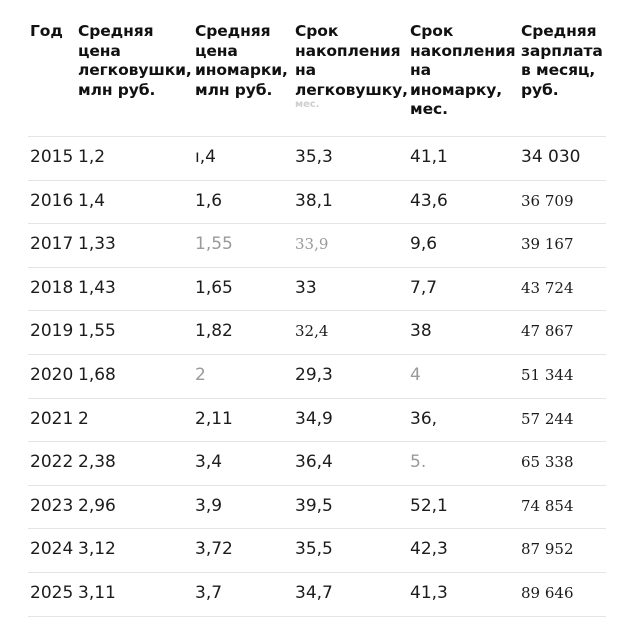  I want to click on header-line: иномарки,, so click(241, 70).